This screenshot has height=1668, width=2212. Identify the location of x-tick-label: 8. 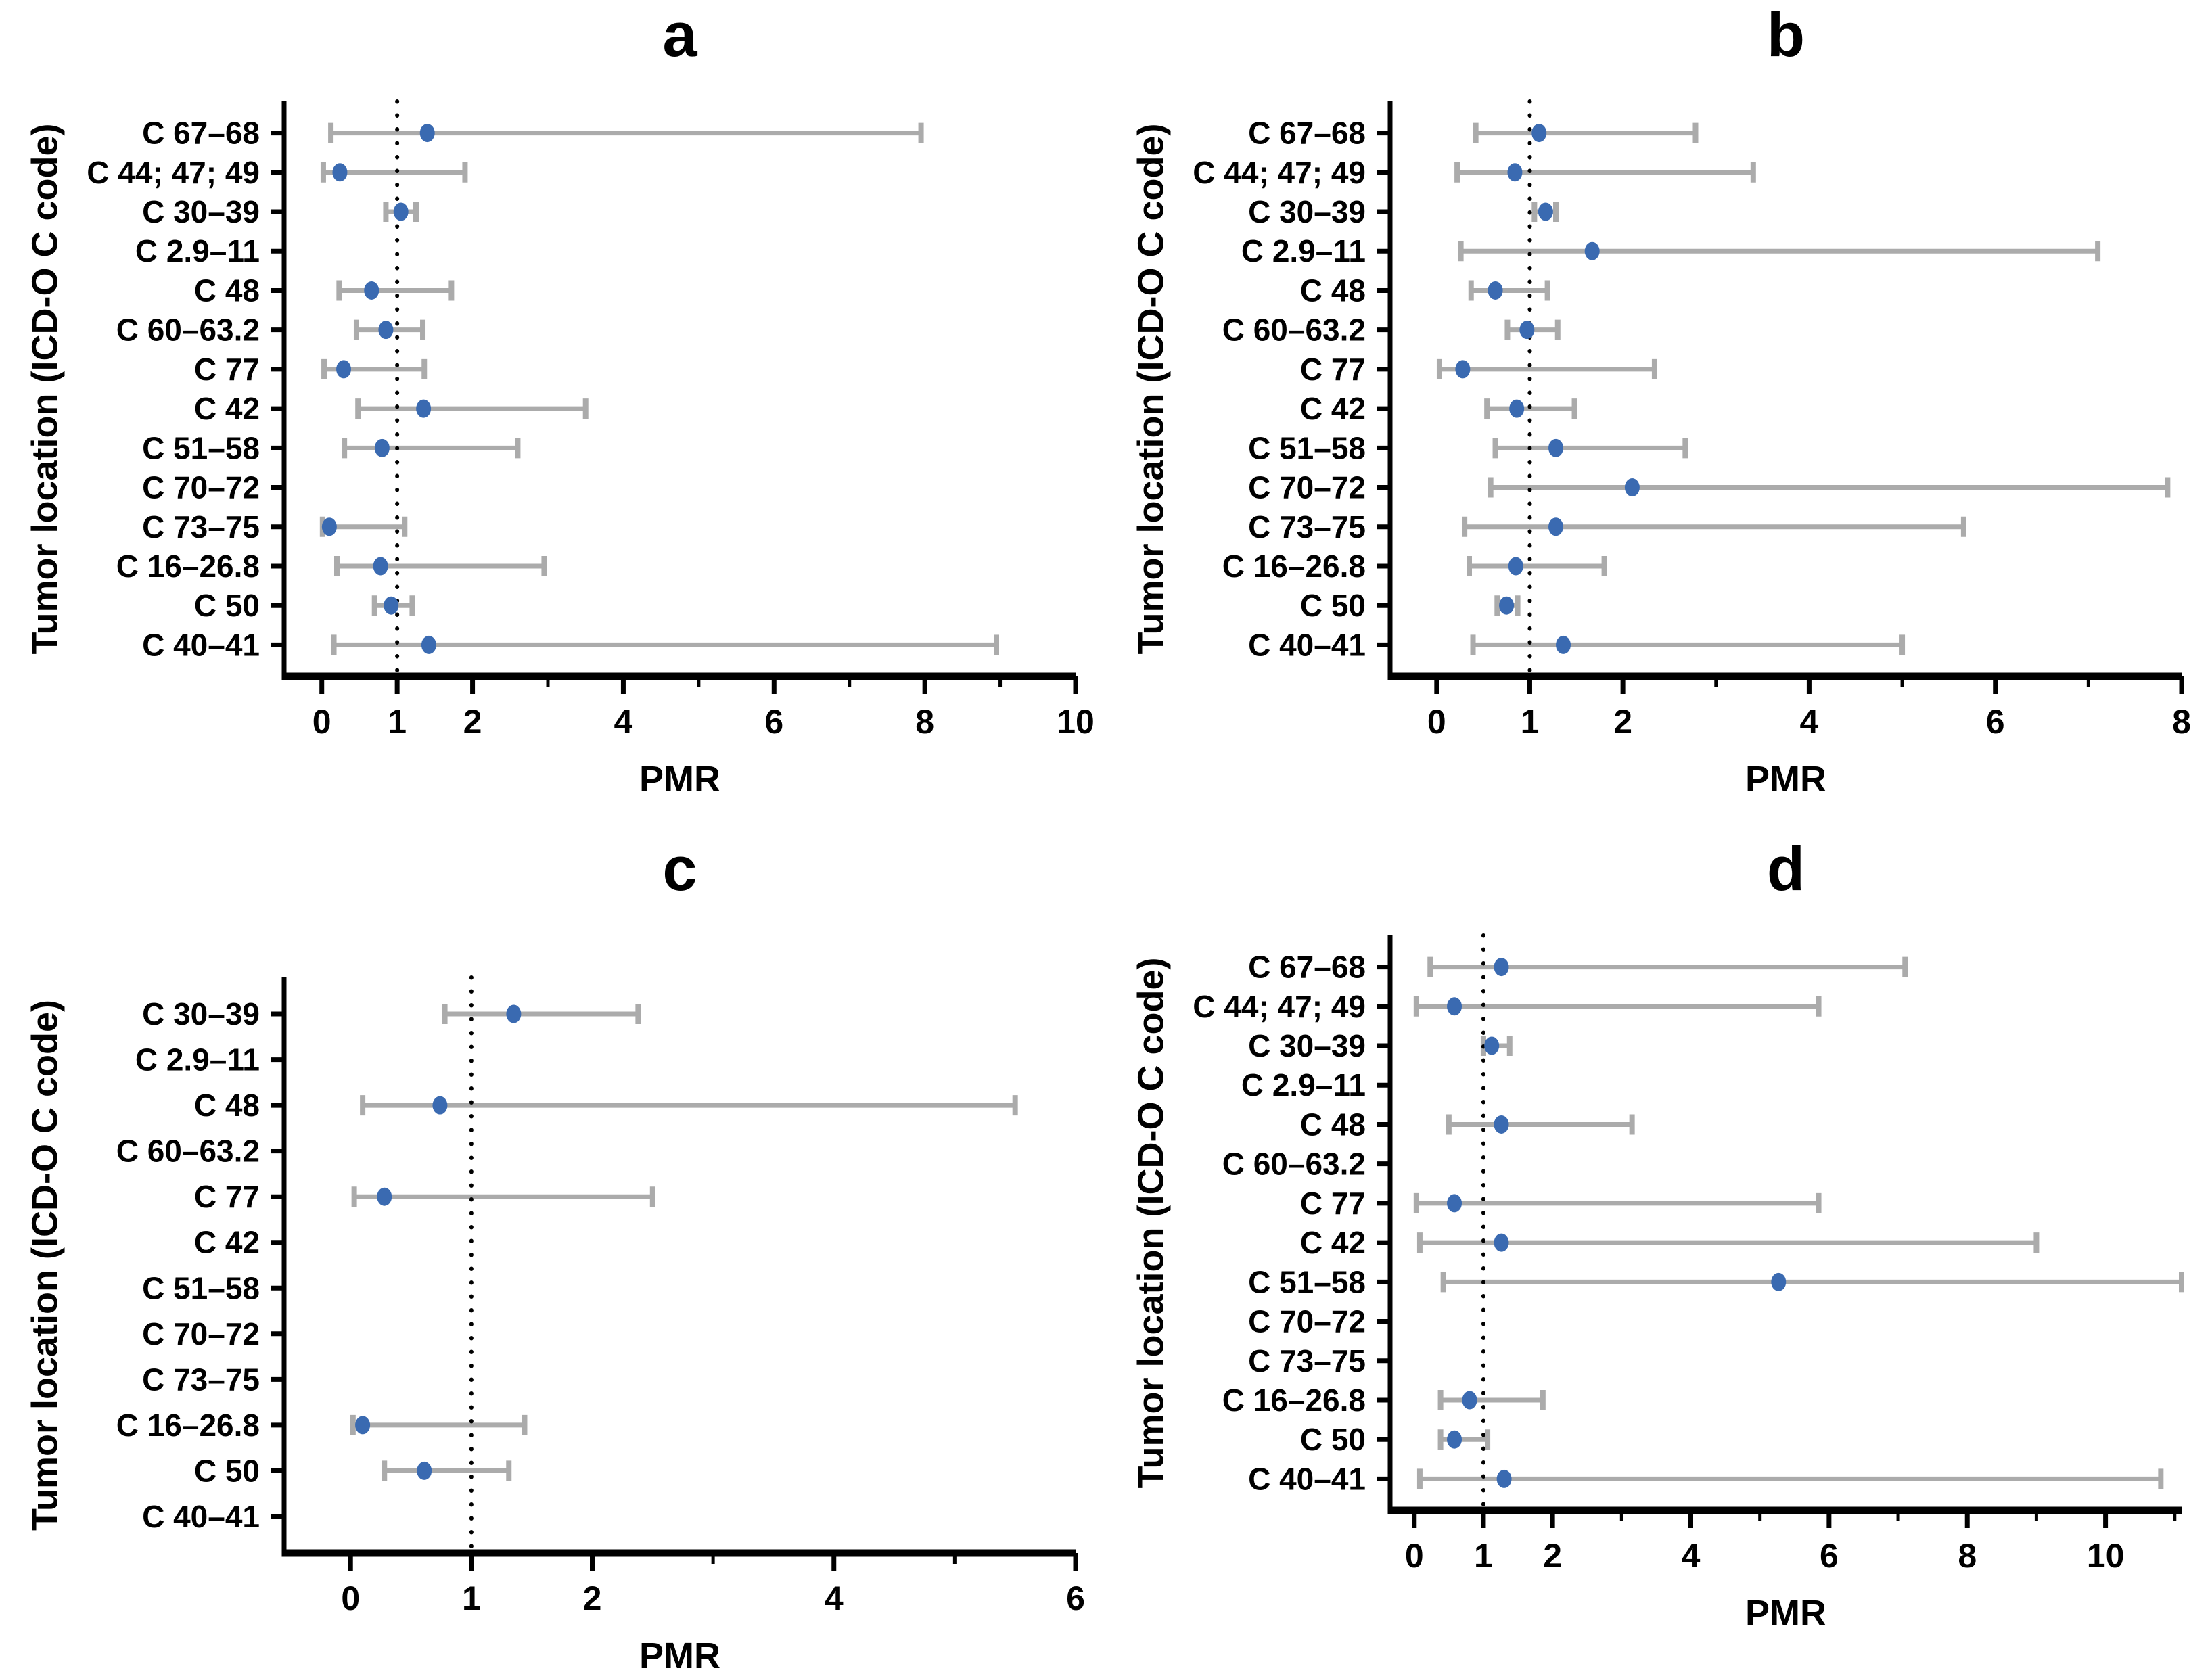
(924, 722).